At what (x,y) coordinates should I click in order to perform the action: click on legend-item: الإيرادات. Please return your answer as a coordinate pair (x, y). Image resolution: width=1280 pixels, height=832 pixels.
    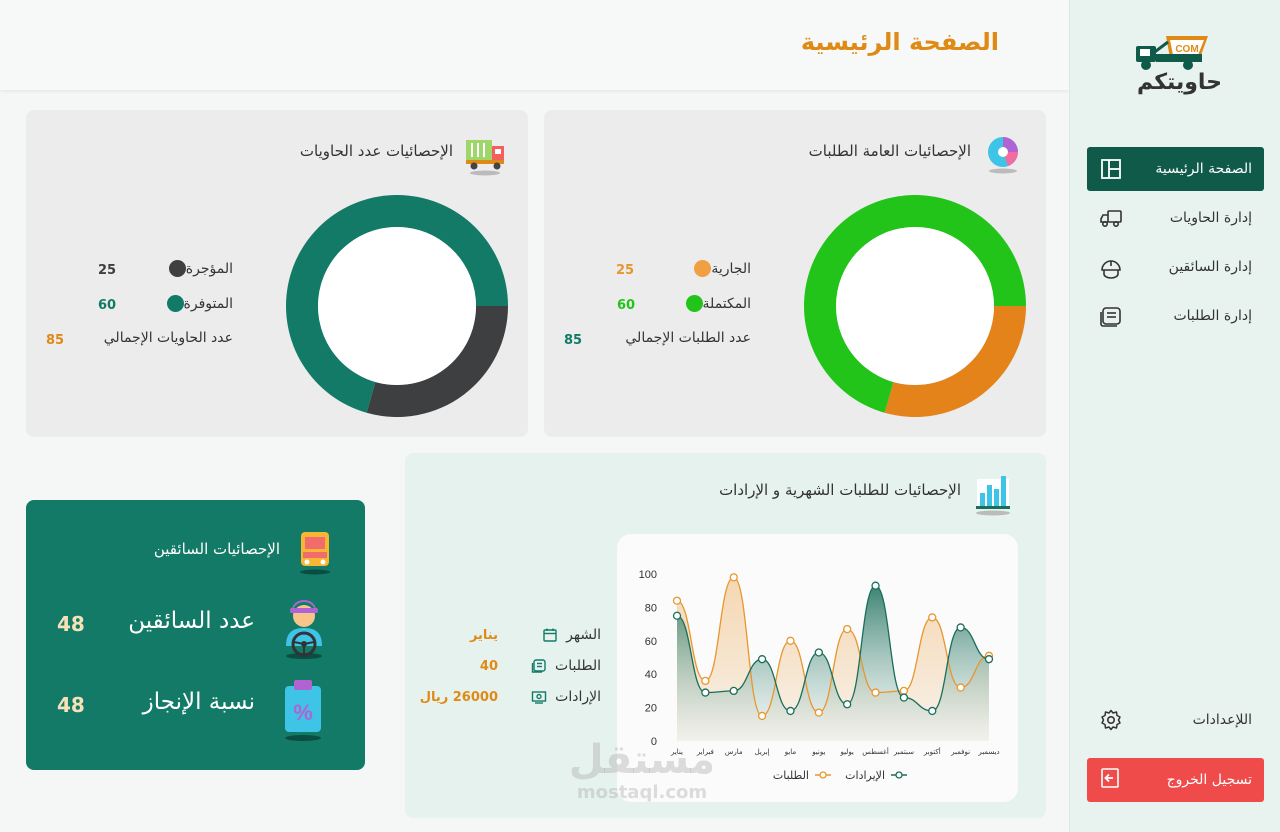
    Looking at the image, I should click on (876, 775).